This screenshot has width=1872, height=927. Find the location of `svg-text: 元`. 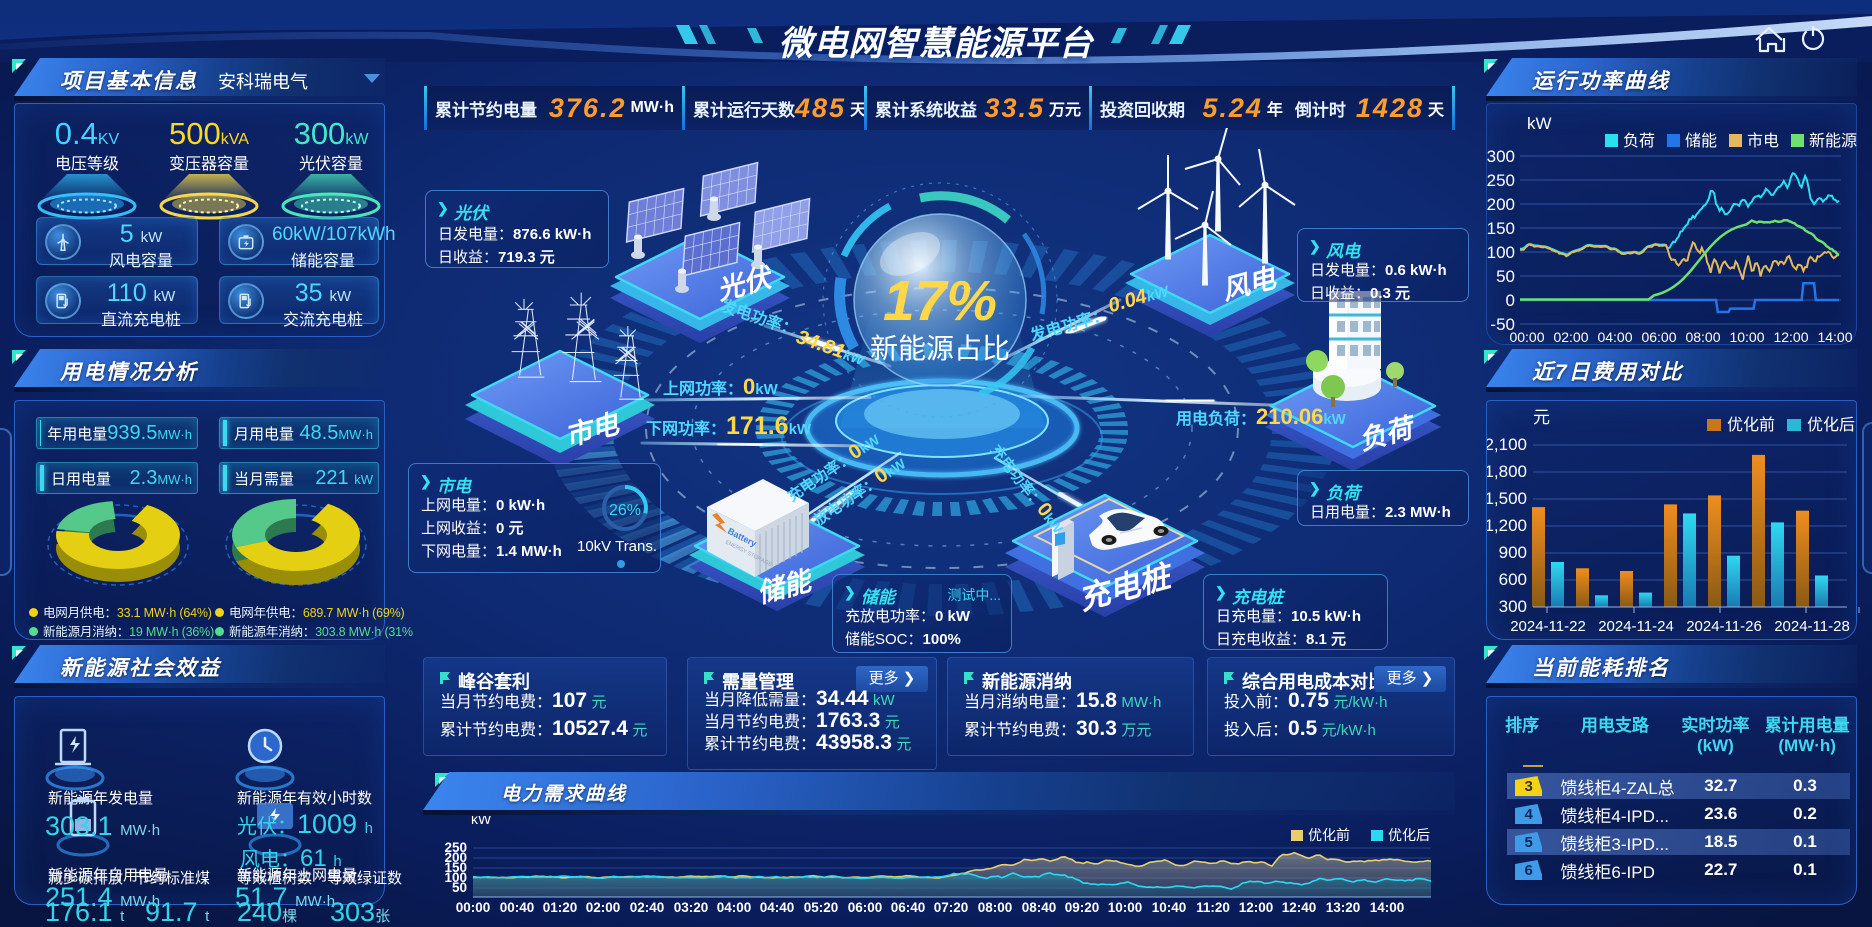

svg-text: 元 is located at coordinates (1541, 417).